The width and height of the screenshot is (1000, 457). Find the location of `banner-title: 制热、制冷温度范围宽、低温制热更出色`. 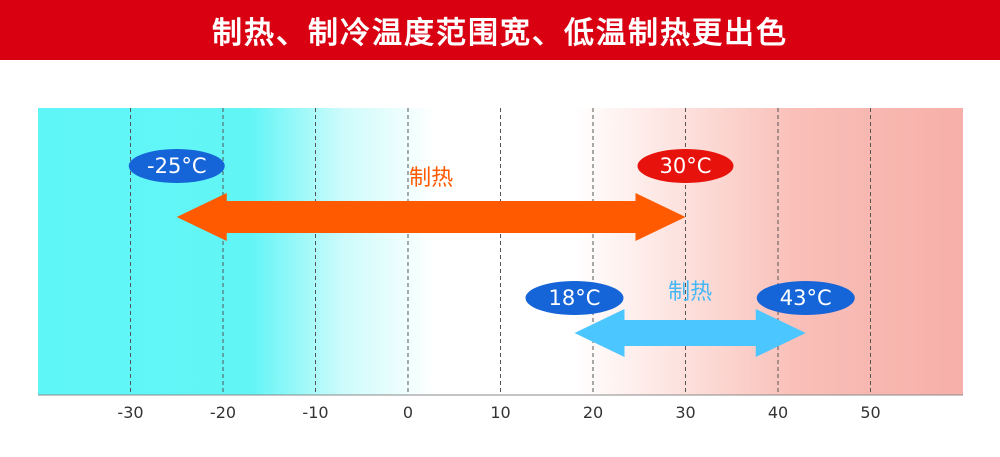

banner-title: 制热、制冷温度范围宽、低温制热更出色 is located at coordinates (500, 33).